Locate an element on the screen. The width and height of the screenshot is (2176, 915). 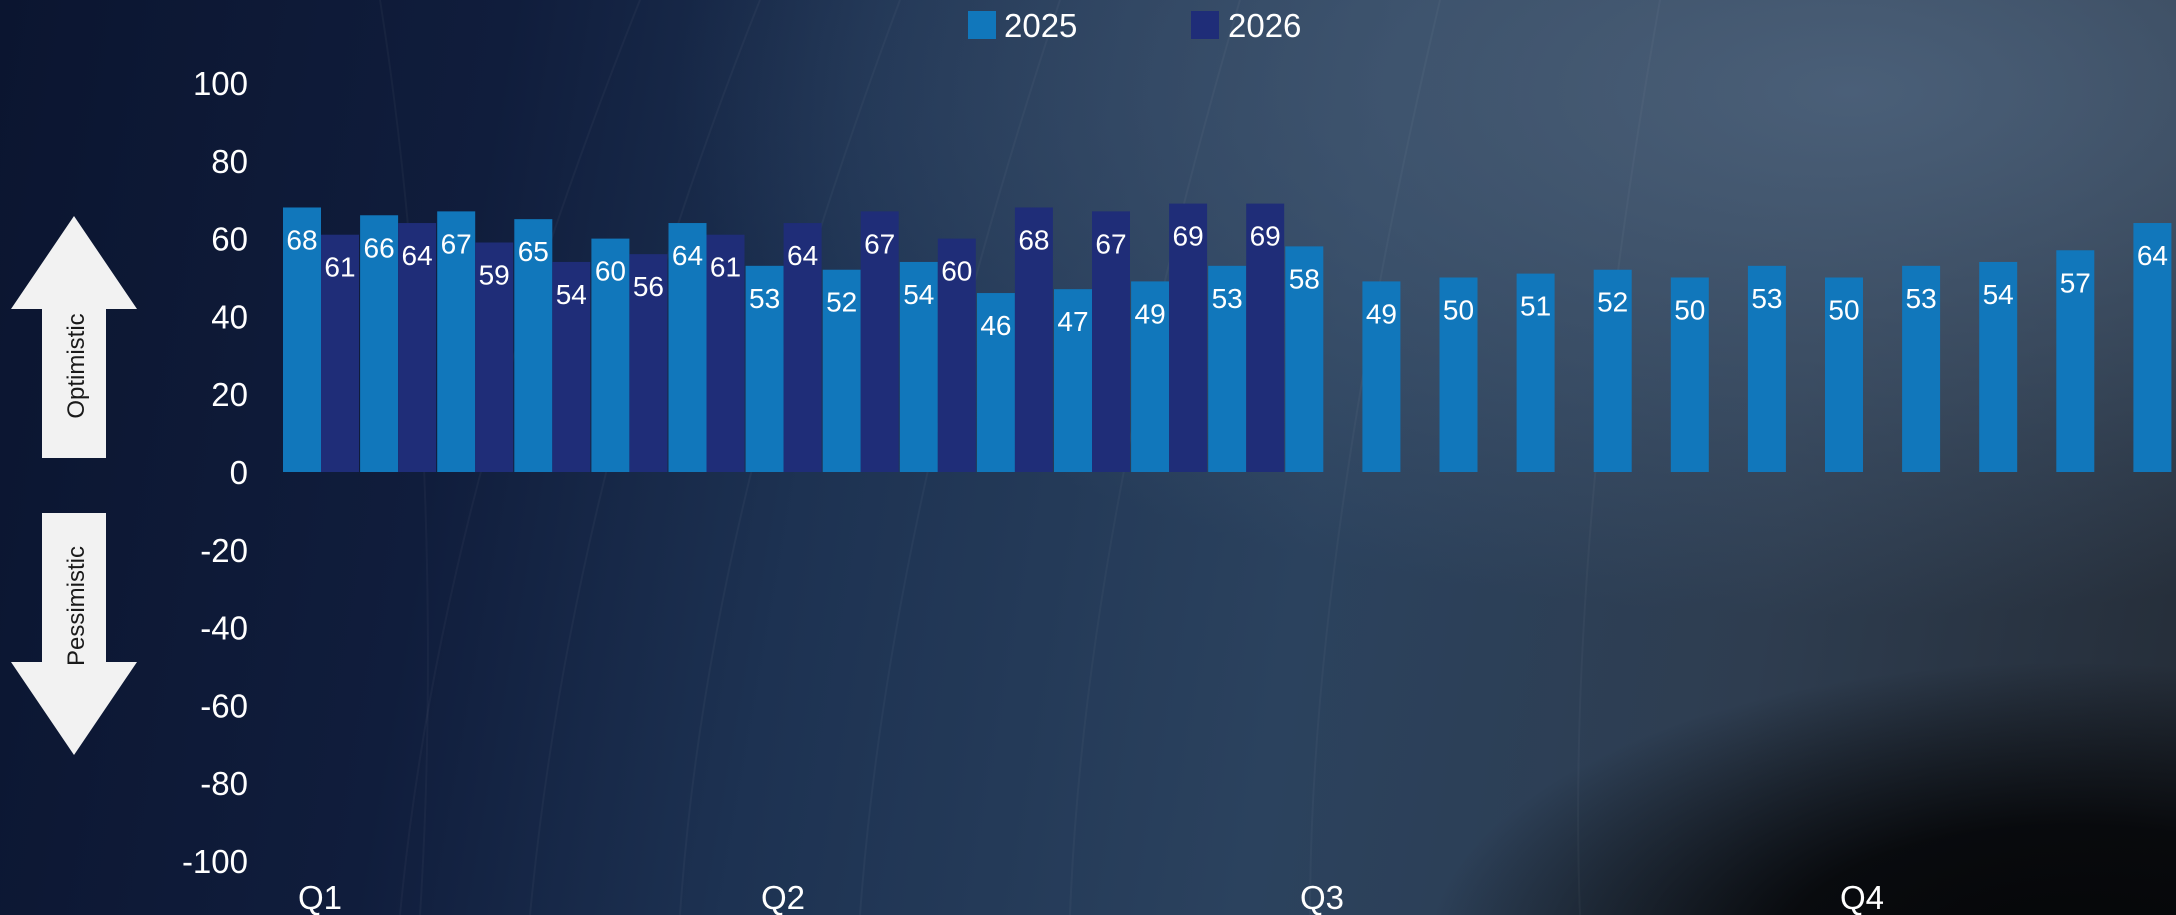
bar-2025-label: 60 is located at coordinates (610, 271).